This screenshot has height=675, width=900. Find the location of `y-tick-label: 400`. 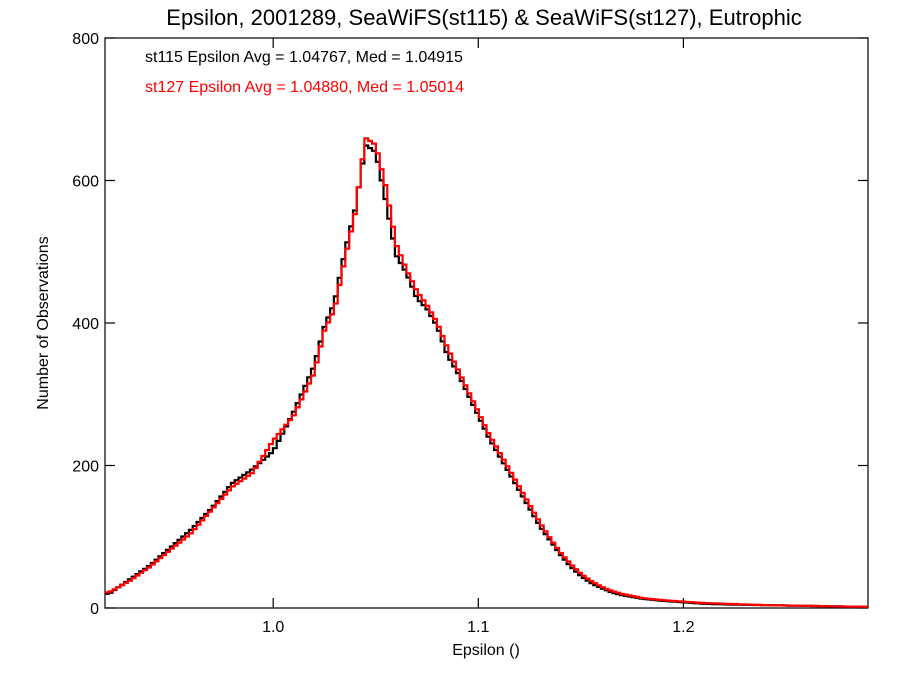

y-tick-label: 400 is located at coordinates (85, 324).